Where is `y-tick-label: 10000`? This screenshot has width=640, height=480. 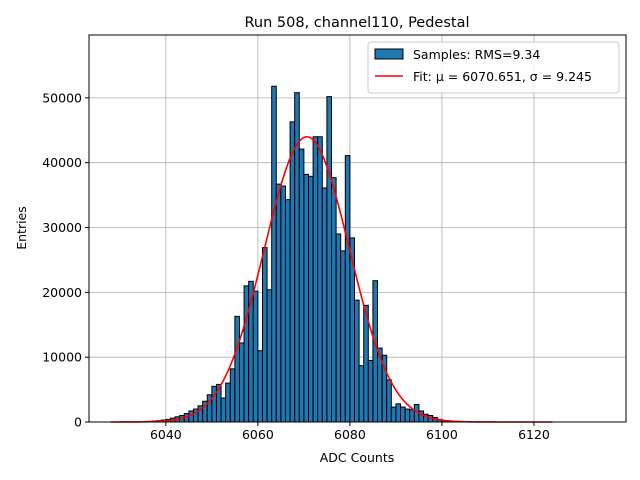
y-tick-label: 10000 is located at coordinates (62, 357).